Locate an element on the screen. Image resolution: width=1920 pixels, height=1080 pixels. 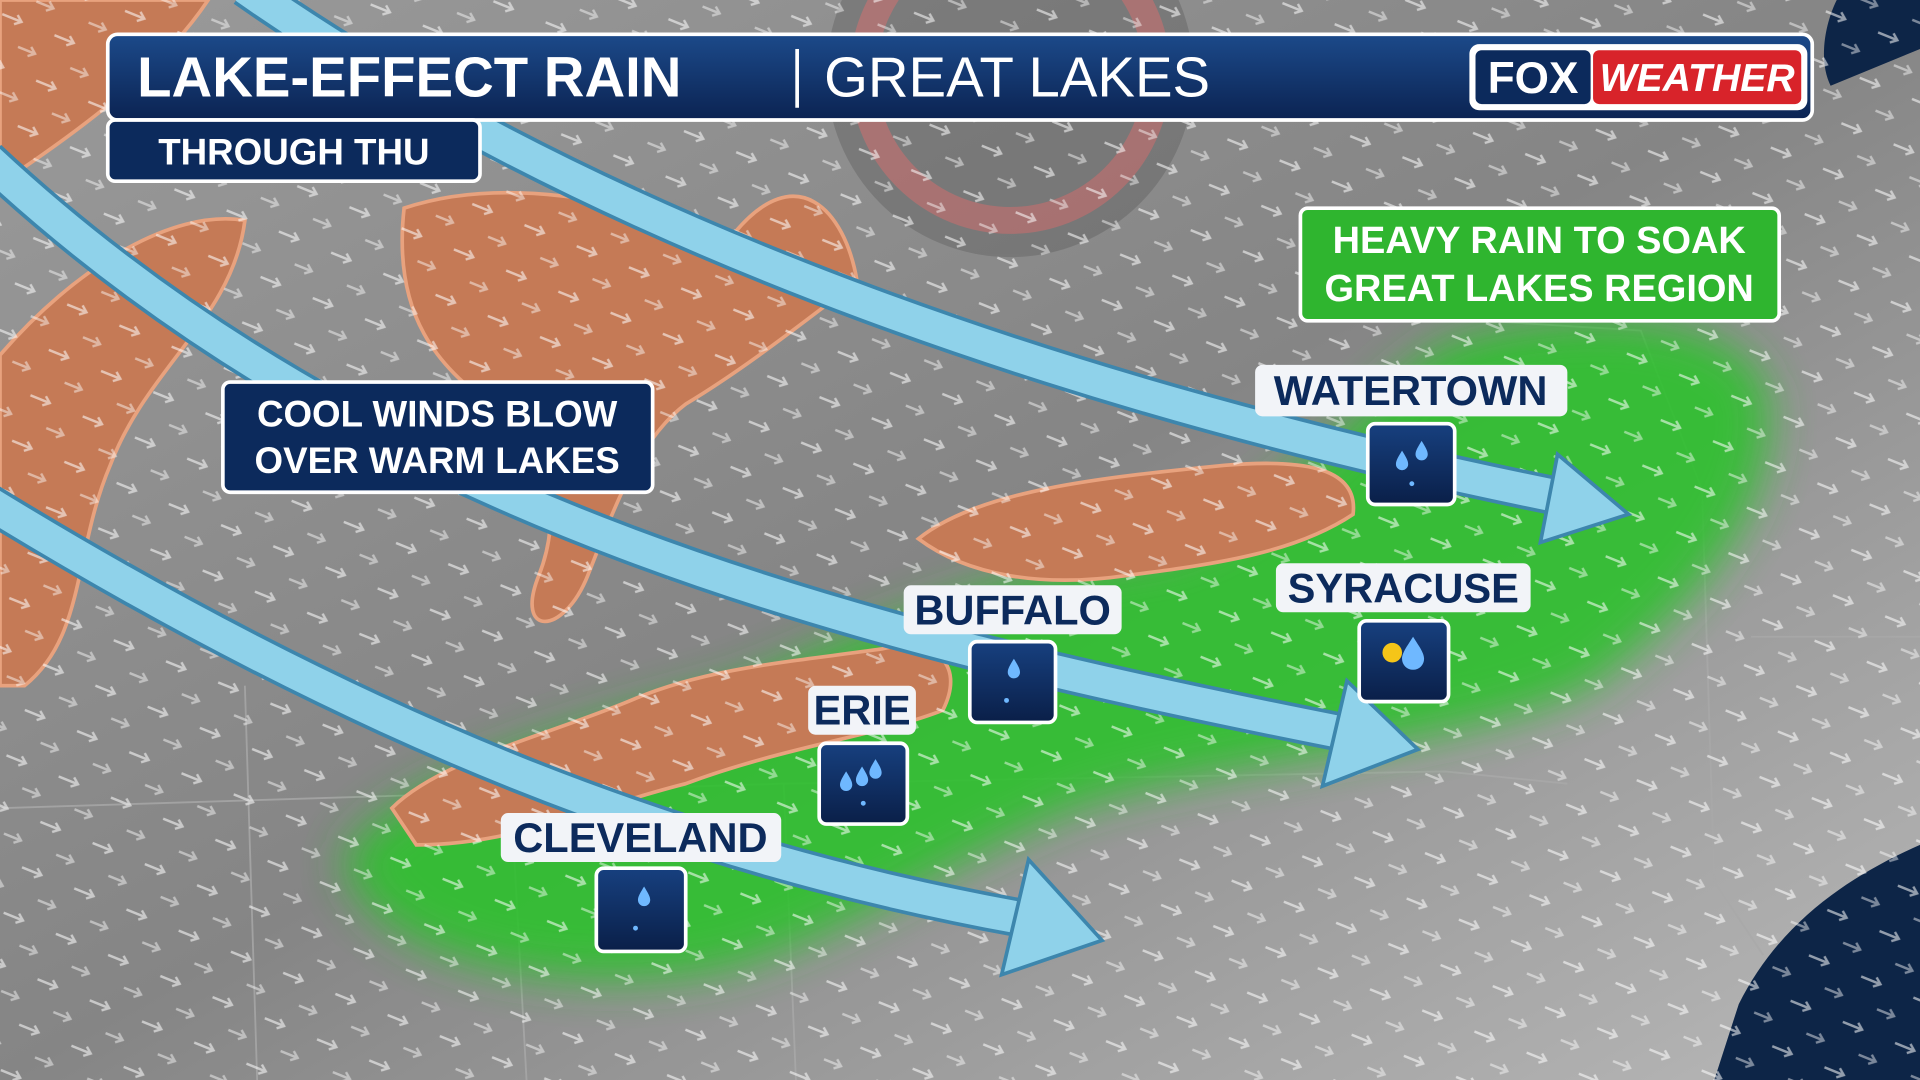
city-label: WATERTOWN is located at coordinates (1411, 390).